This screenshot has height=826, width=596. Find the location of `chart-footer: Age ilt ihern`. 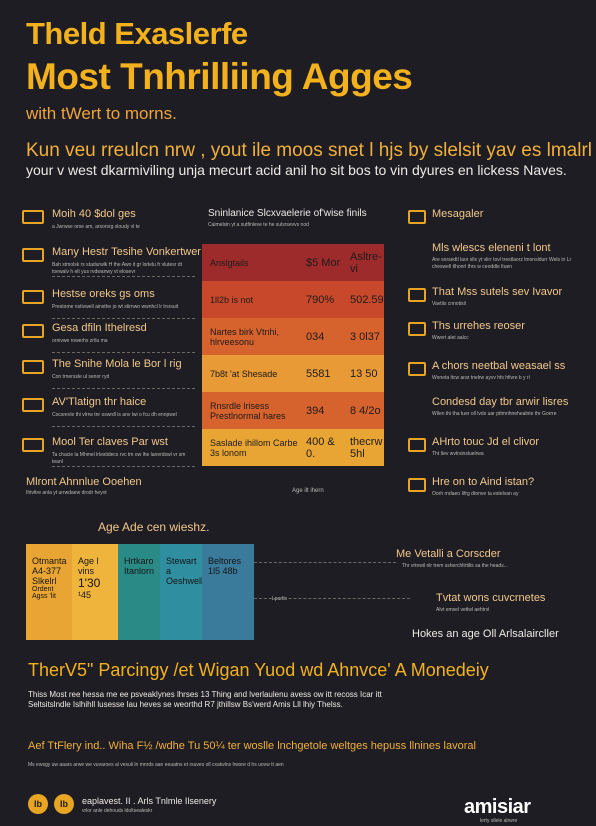

chart-footer: Age ilt ihern is located at coordinates (308, 491).